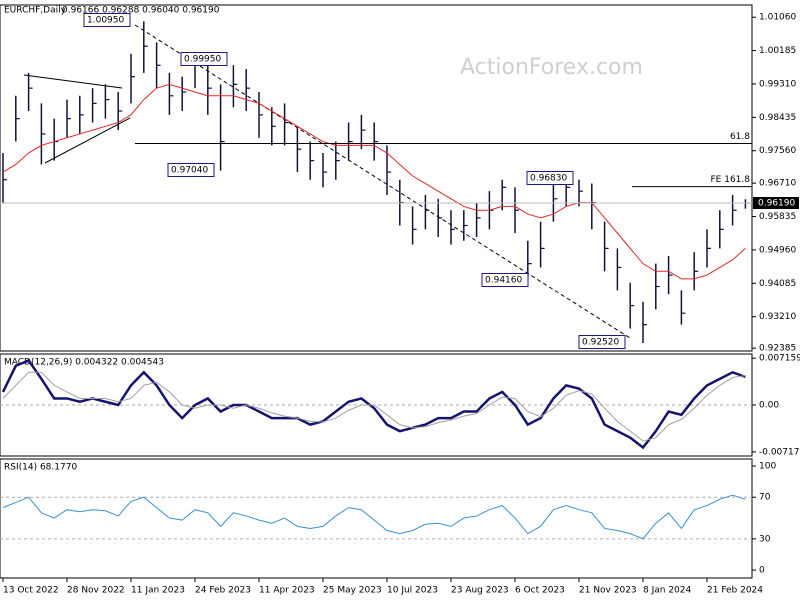  What do you see at coordinates (287, 591) in the screenshot?
I see `x-tick-label: 11 Apr 2023` at bounding box center [287, 591].